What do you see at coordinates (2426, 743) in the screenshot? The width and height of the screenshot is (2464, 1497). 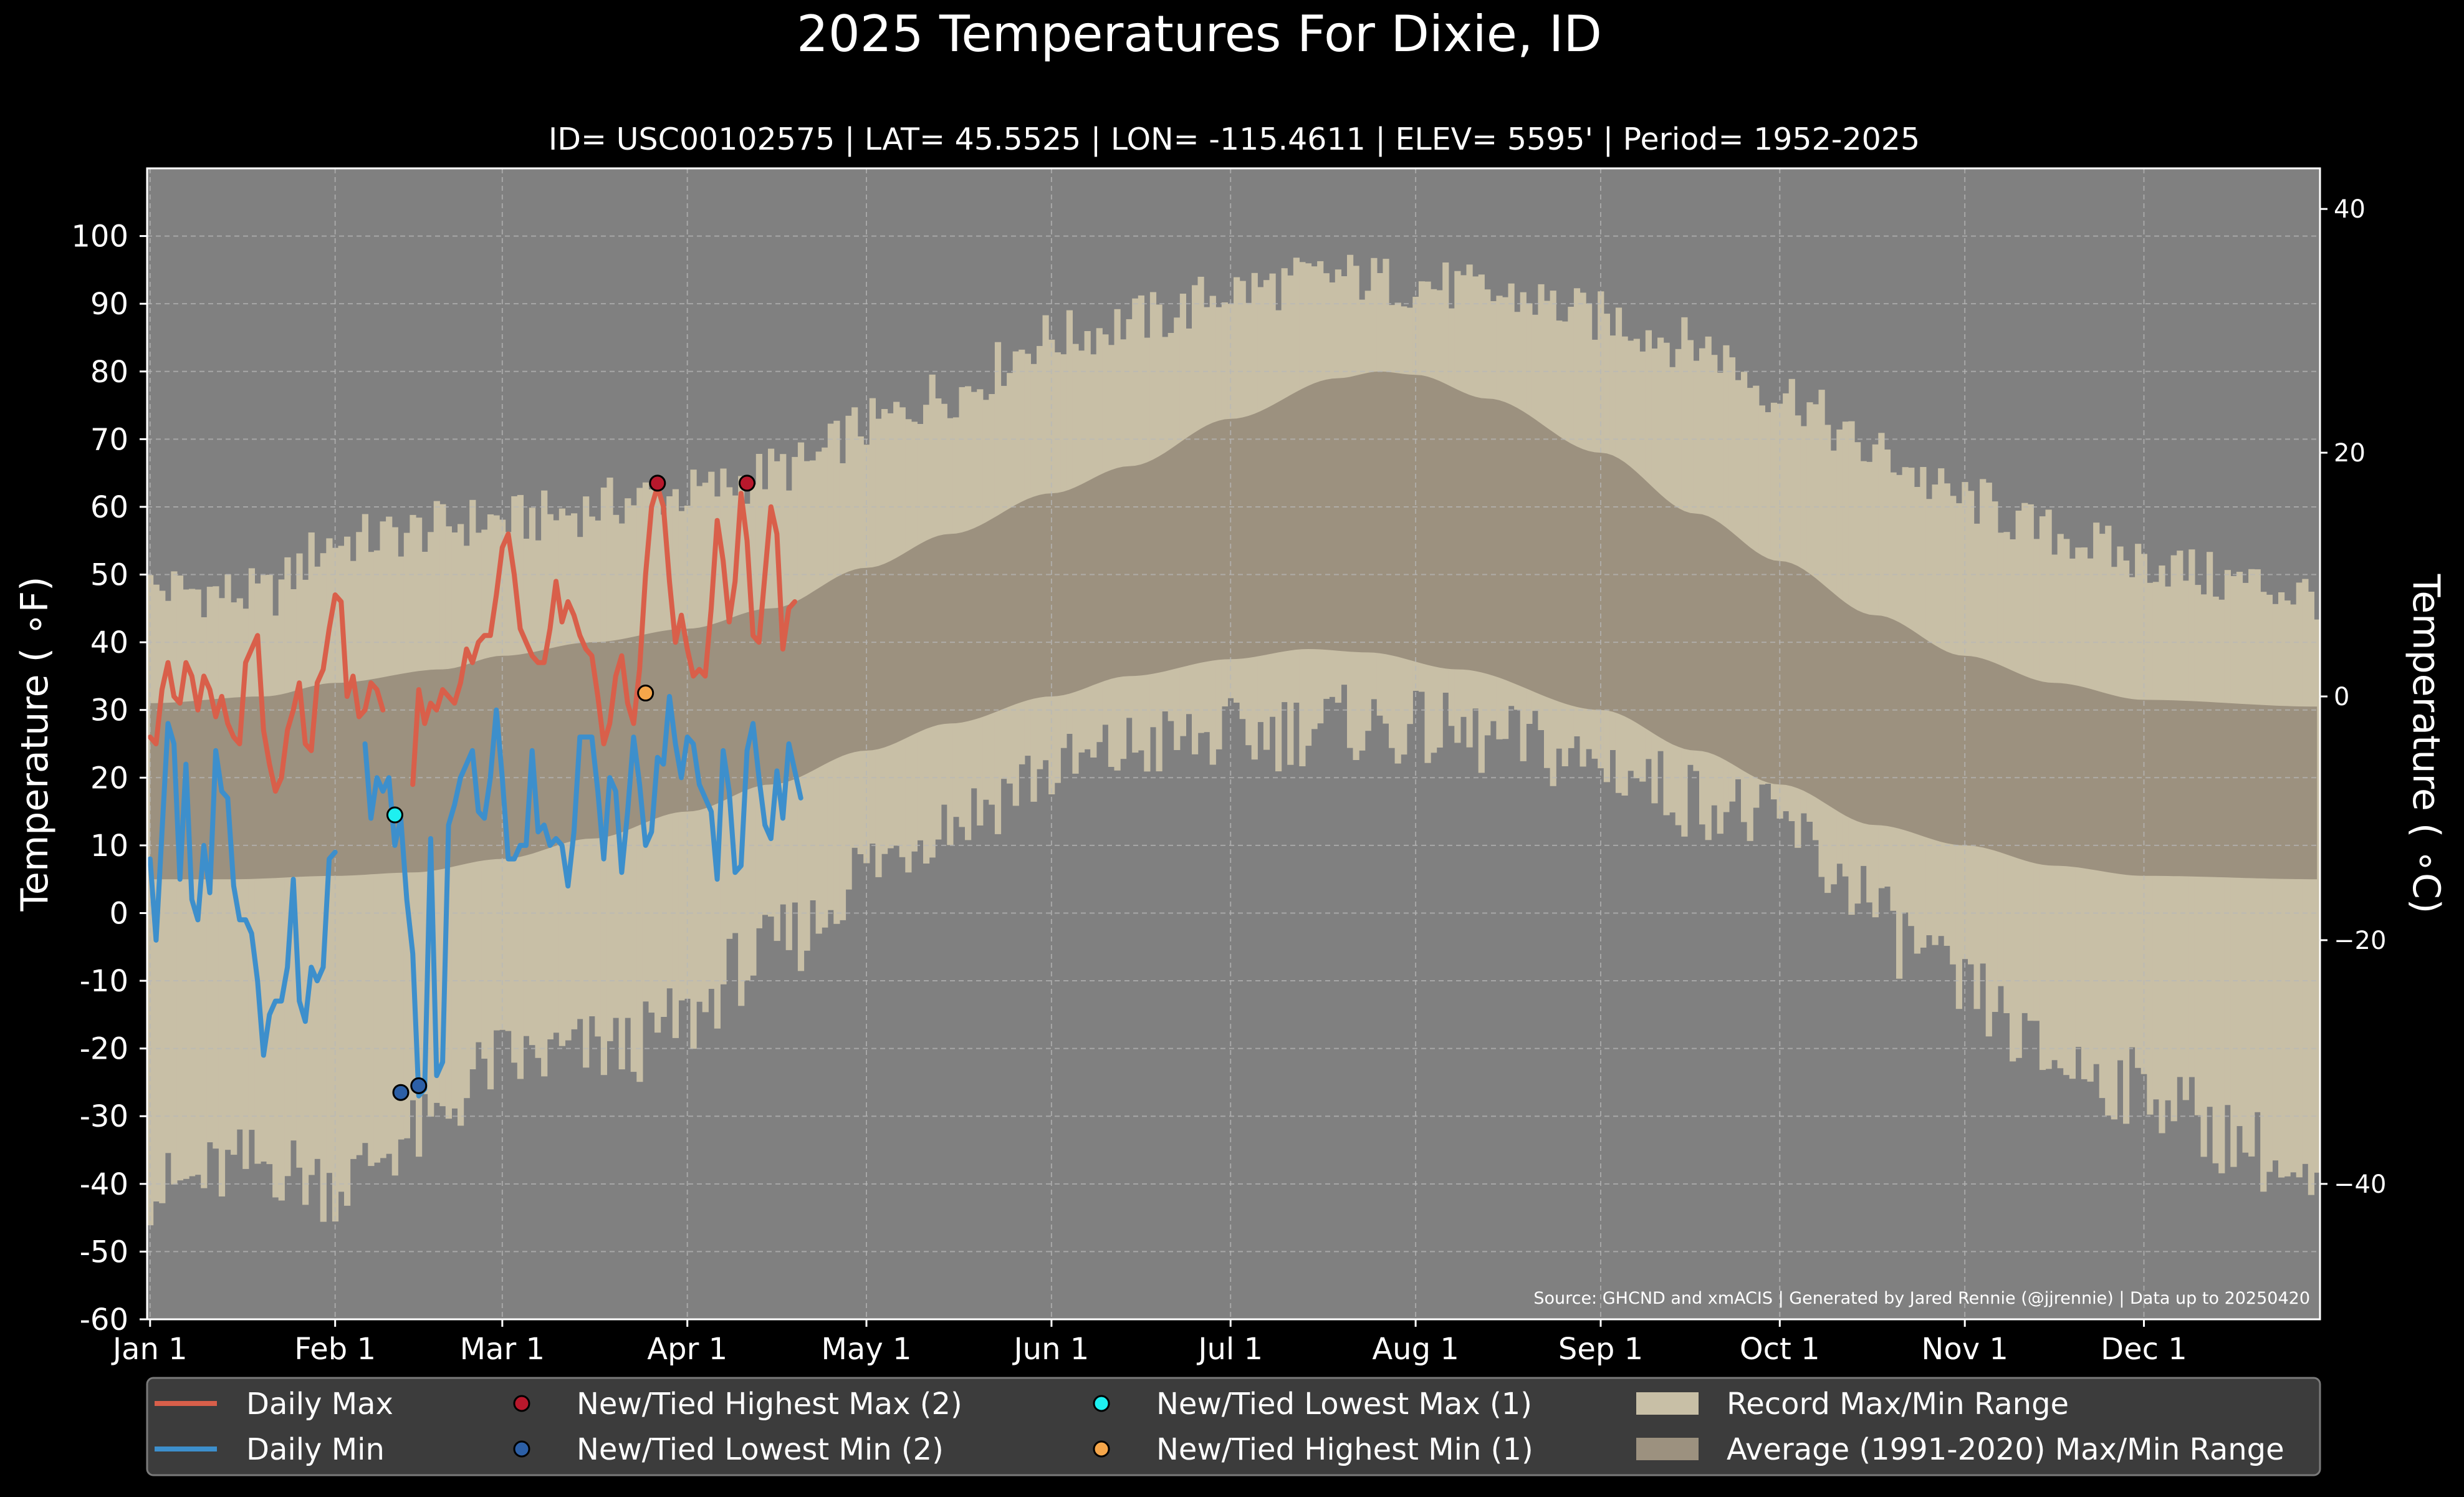 I see `y-axis-label-right: Temperature ( ∘C)` at bounding box center [2426, 743].